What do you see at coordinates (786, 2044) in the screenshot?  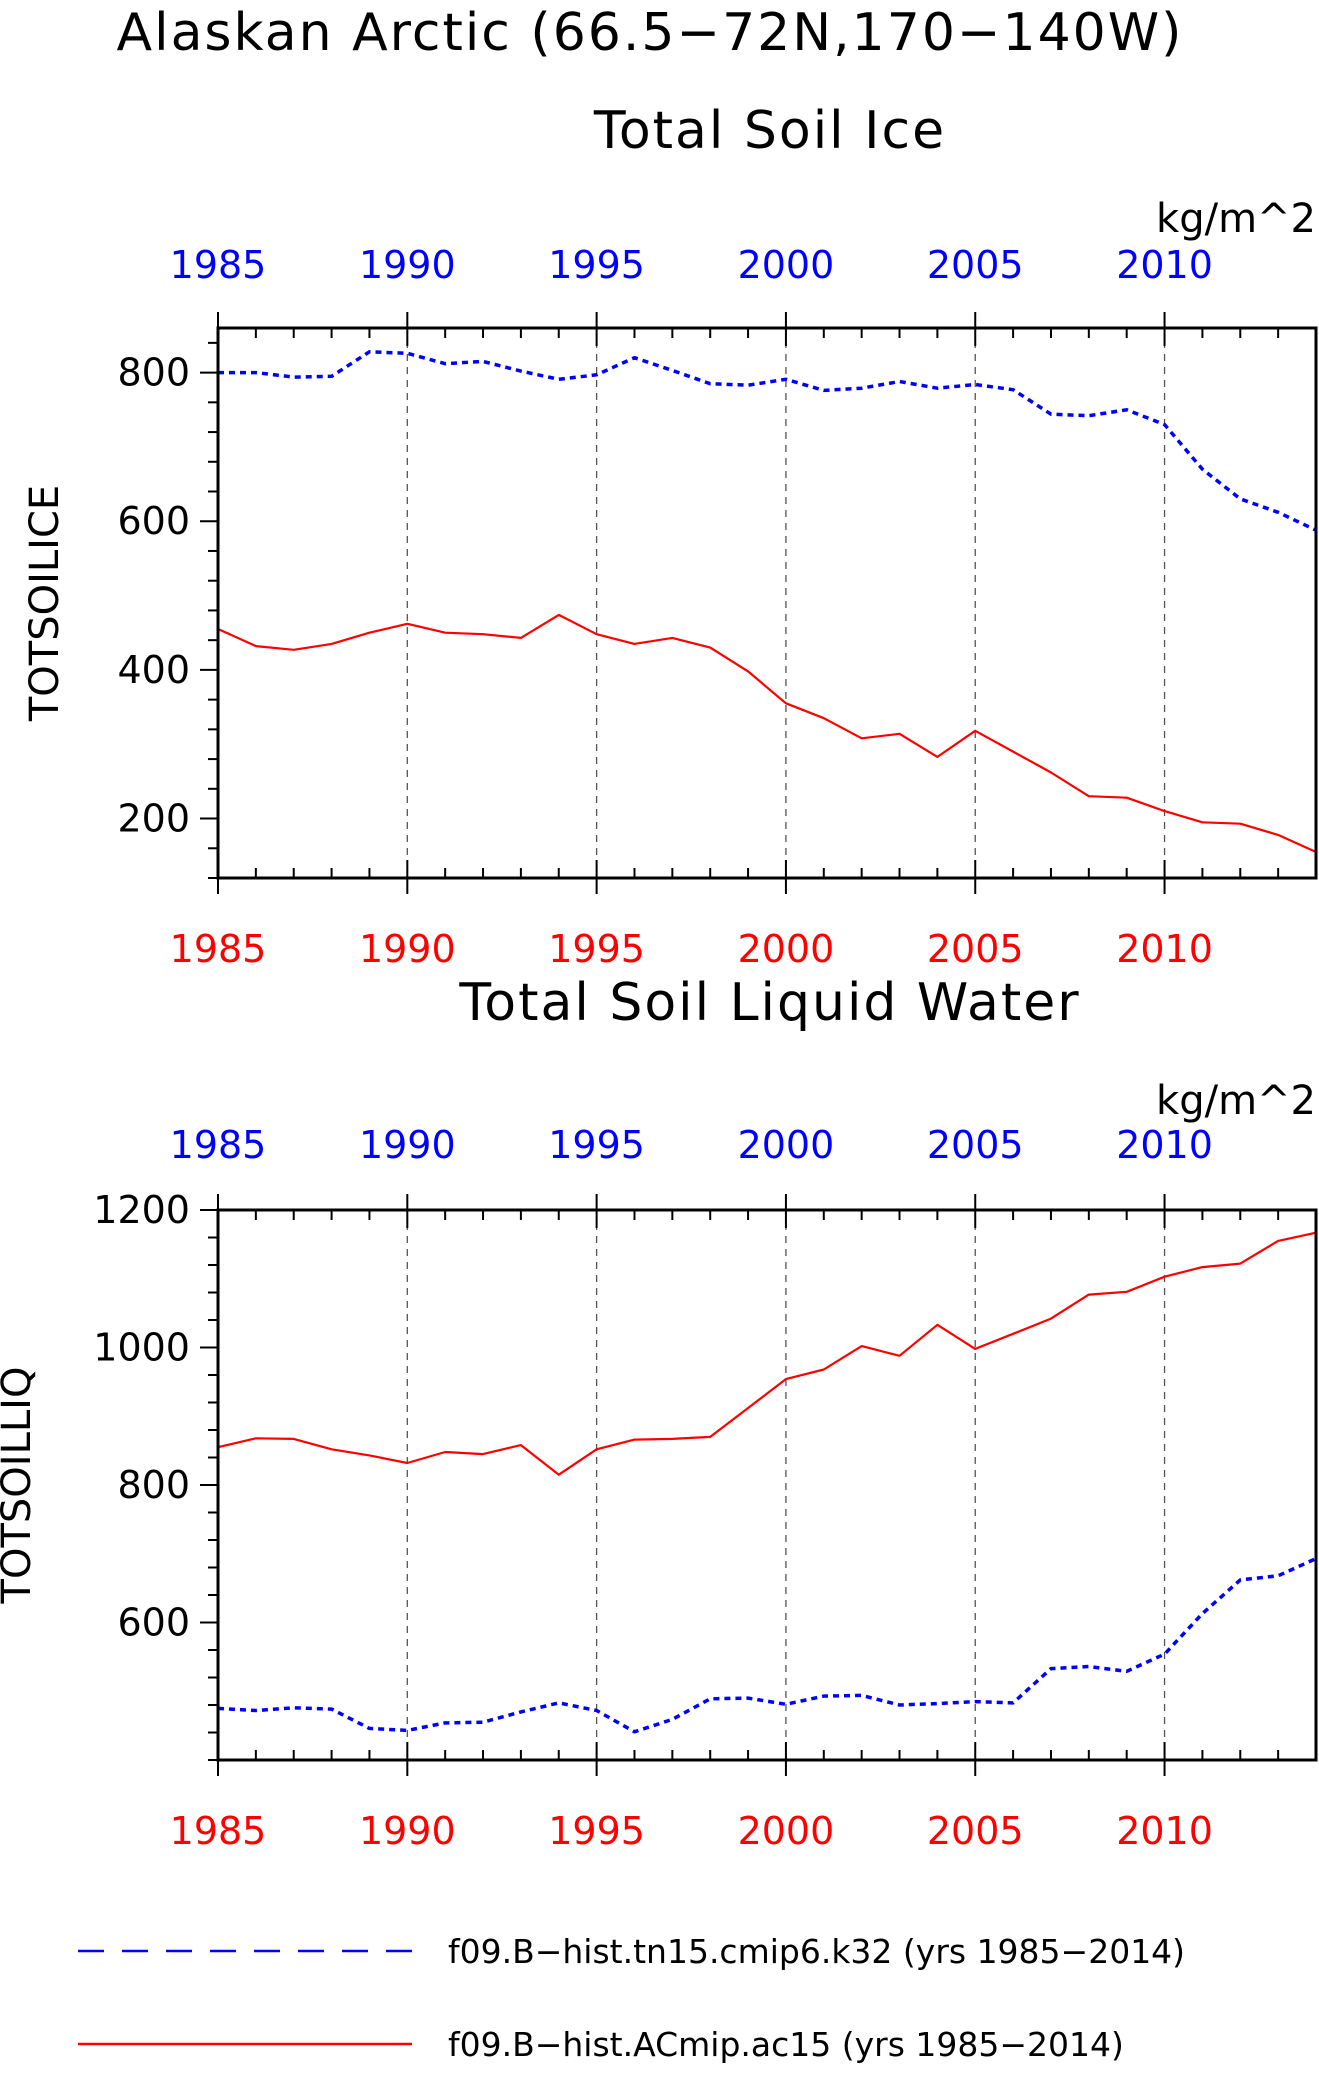 I see `legend-text-exp: f09.B−hist.ACmip.ac15 (yrs 1985−2014)` at bounding box center [786, 2044].